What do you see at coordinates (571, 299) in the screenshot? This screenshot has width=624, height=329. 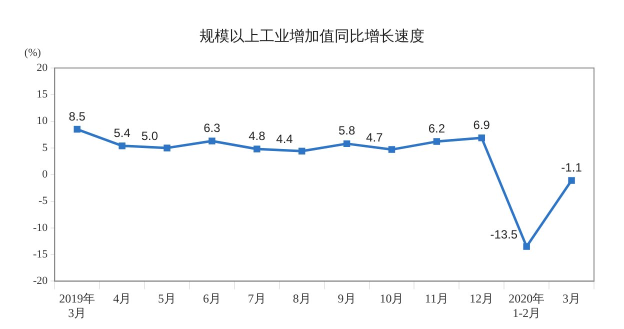 I see `x-tick-label: 3月` at bounding box center [571, 299].